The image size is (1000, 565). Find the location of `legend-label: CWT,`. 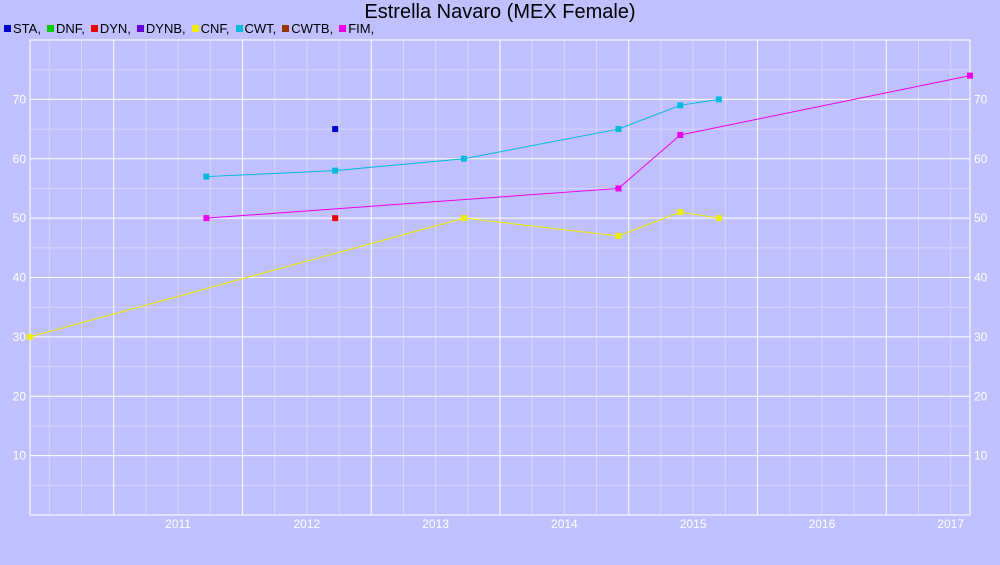

legend-label: CWT, is located at coordinates (260, 28).